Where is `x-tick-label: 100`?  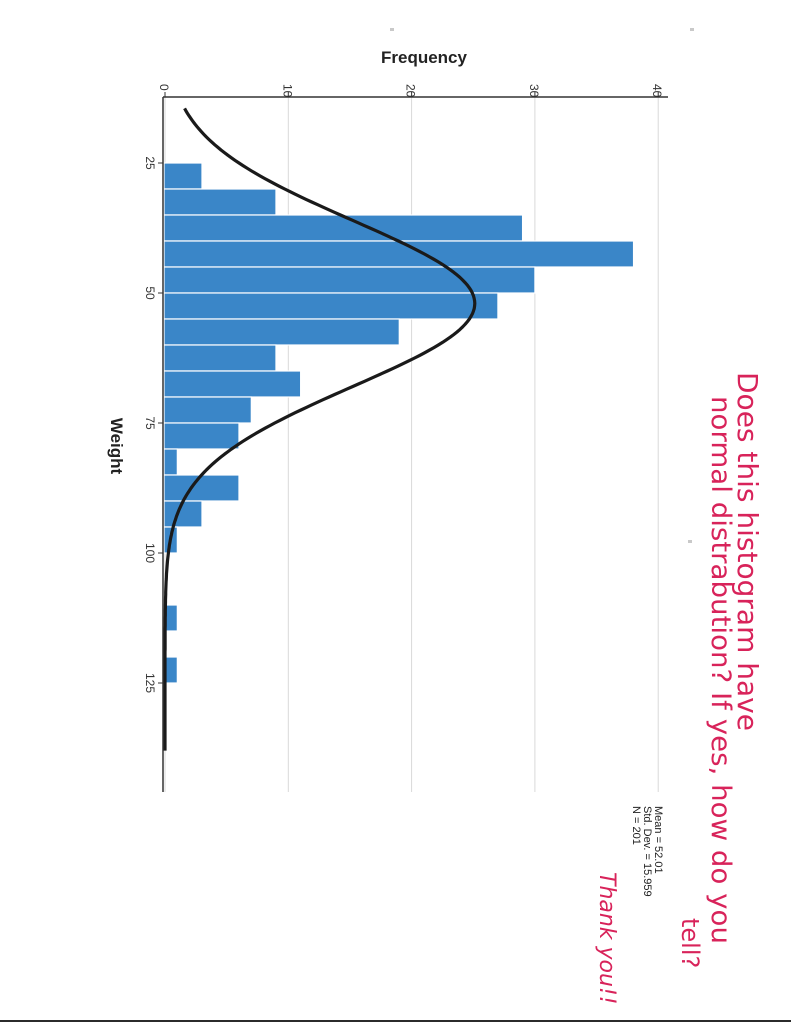
x-tick-label: 100 is located at coordinates (150, 553).